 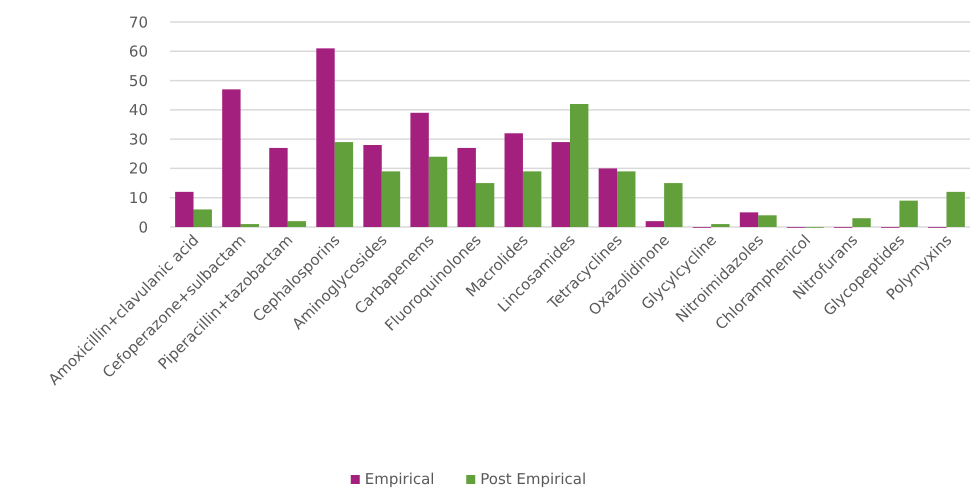 What do you see at coordinates (143, 227) in the screenshot?
I see `y-tick-label: 0` at bounding box center [143, 227].